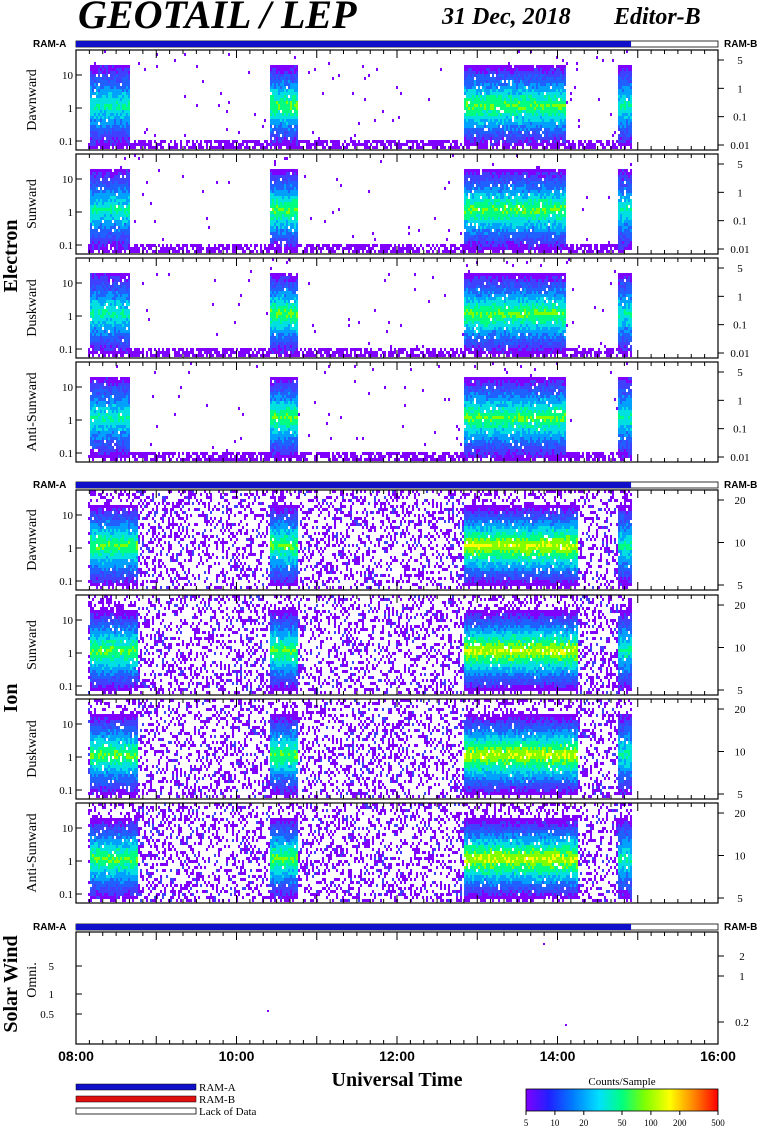  What do you see at coordinates (237, 1056) in the screenshot?
I see `time-tick-label: 10:00` at bounding box center [237, 1056].